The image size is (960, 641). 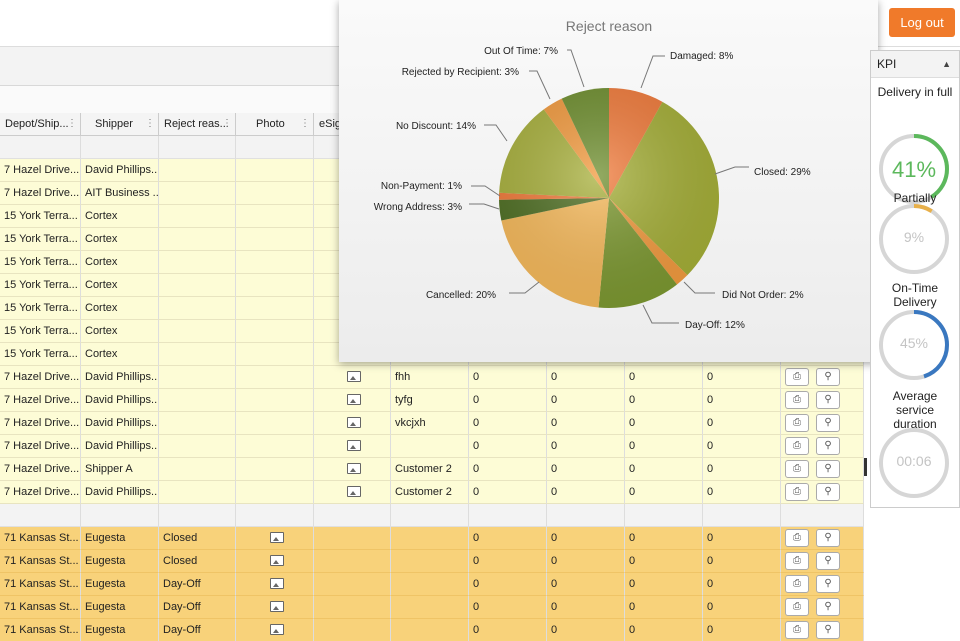 I want to click on table-row, so click(x=432, y=515).